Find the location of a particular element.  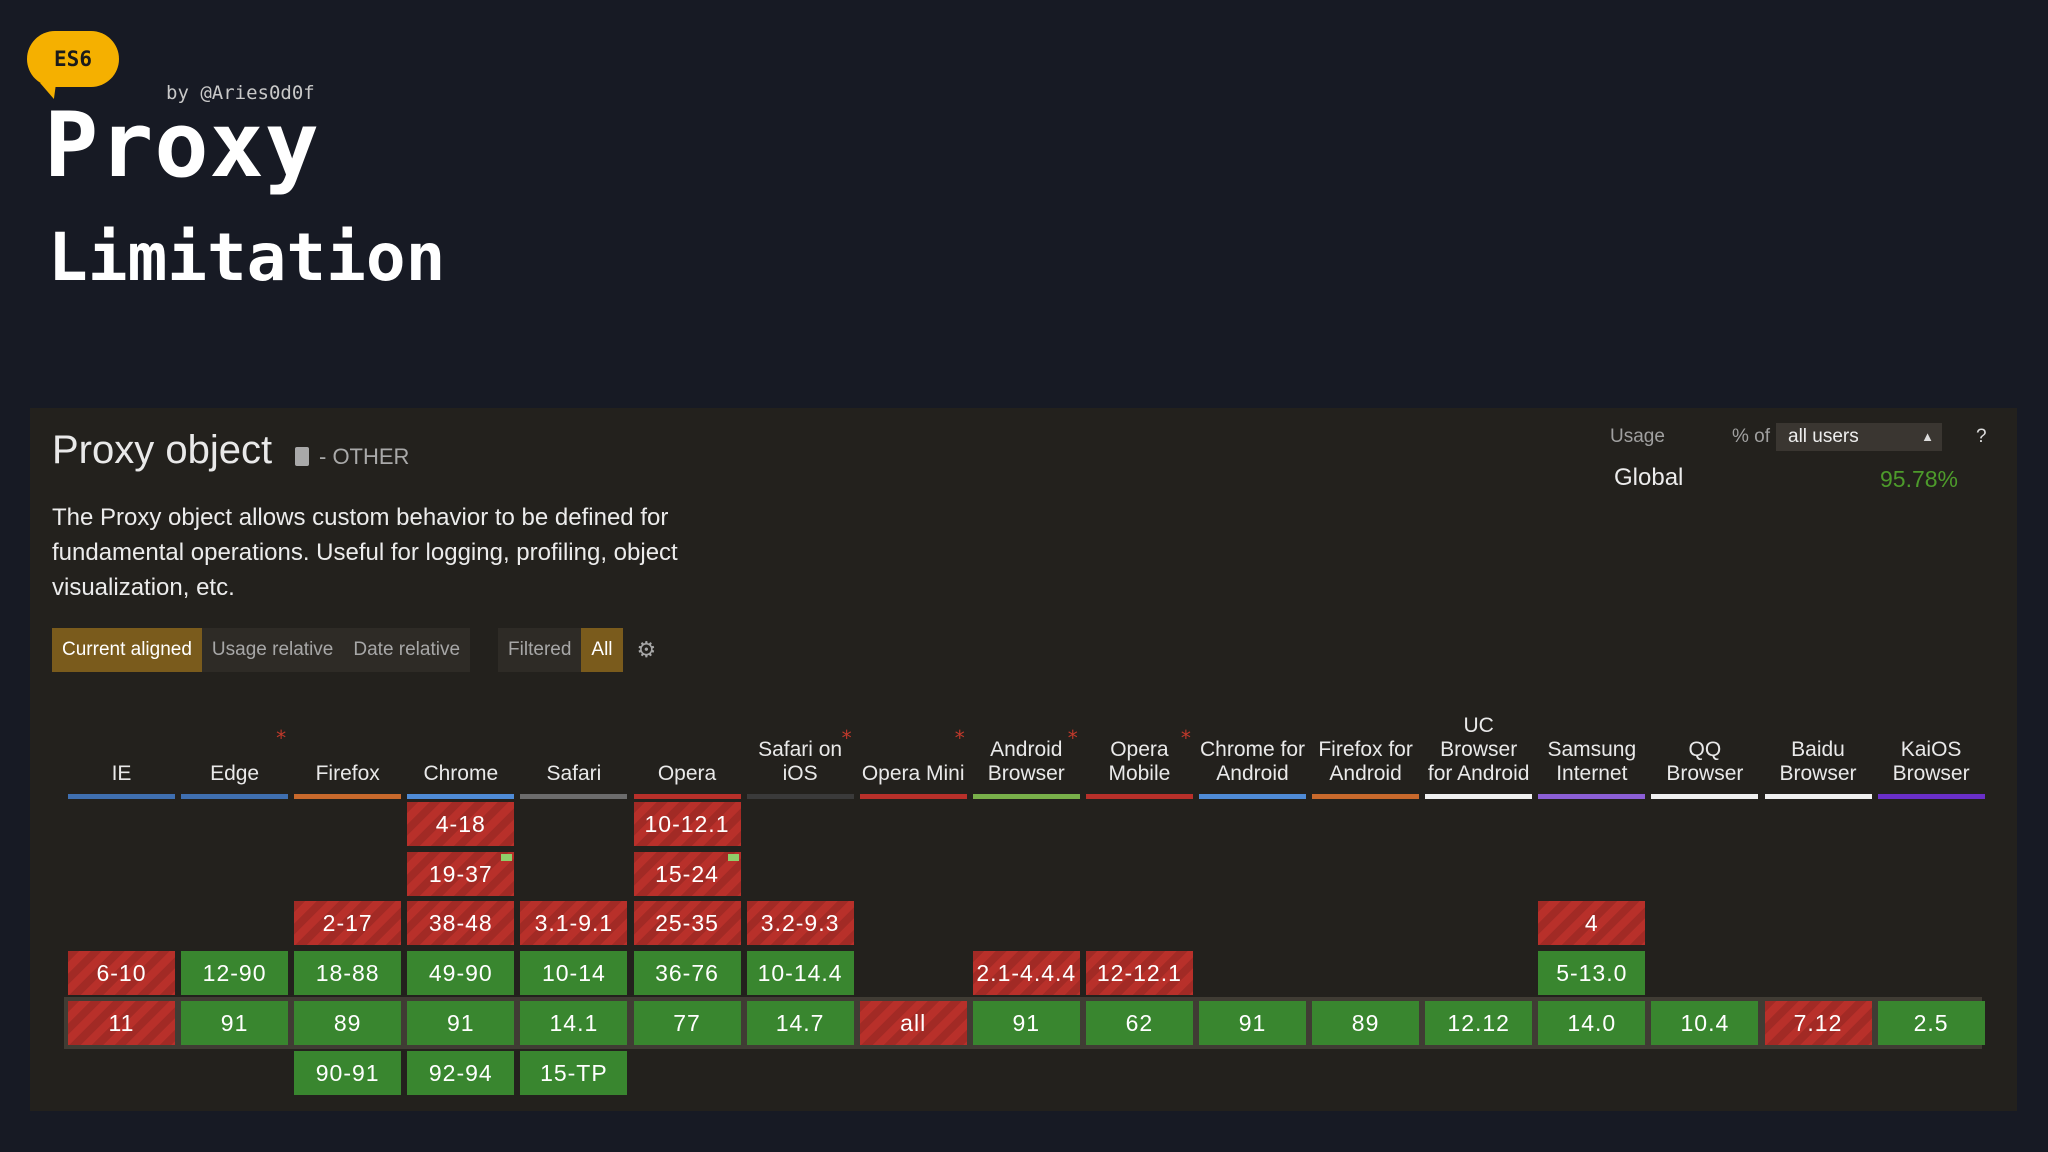

version-supported-cell: 77 is located at coordinates (687, 1022).